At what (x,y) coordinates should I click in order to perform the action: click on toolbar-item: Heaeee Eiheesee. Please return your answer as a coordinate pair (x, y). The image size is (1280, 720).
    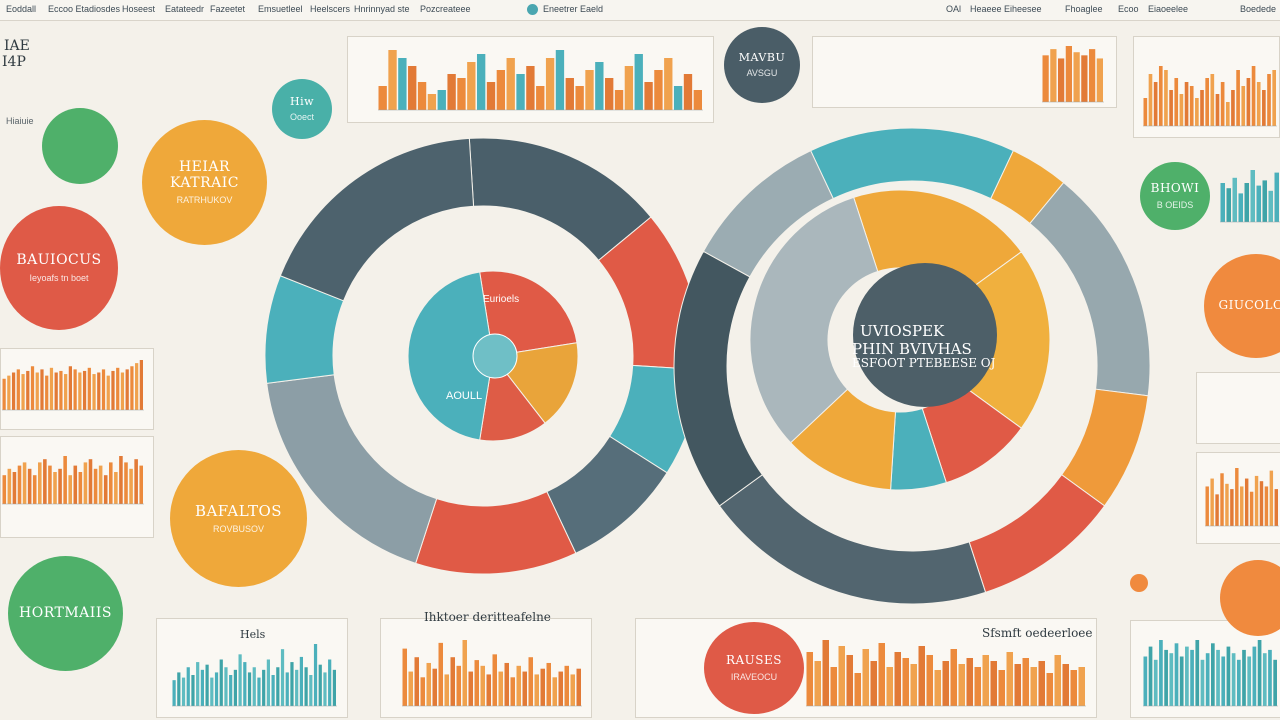
    Looking at the image, I should click on (1006, 9).